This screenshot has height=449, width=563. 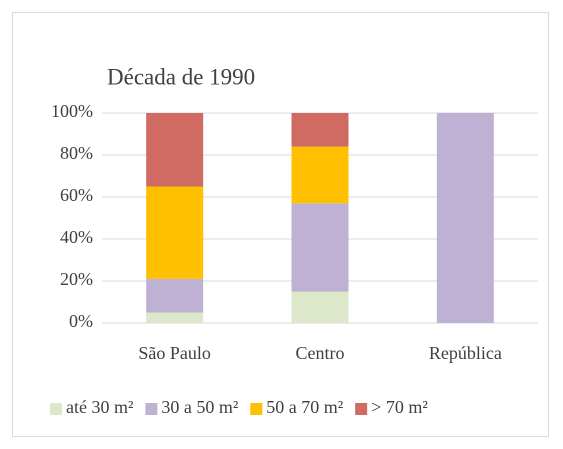 I want to click on x-tick-label: República, so click(x=465, y=353).